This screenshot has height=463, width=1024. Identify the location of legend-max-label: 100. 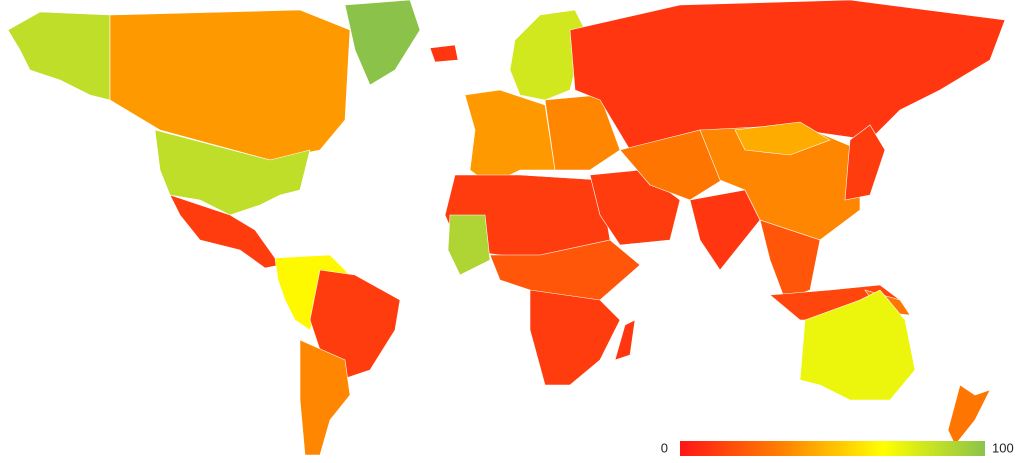
(1003, 447).